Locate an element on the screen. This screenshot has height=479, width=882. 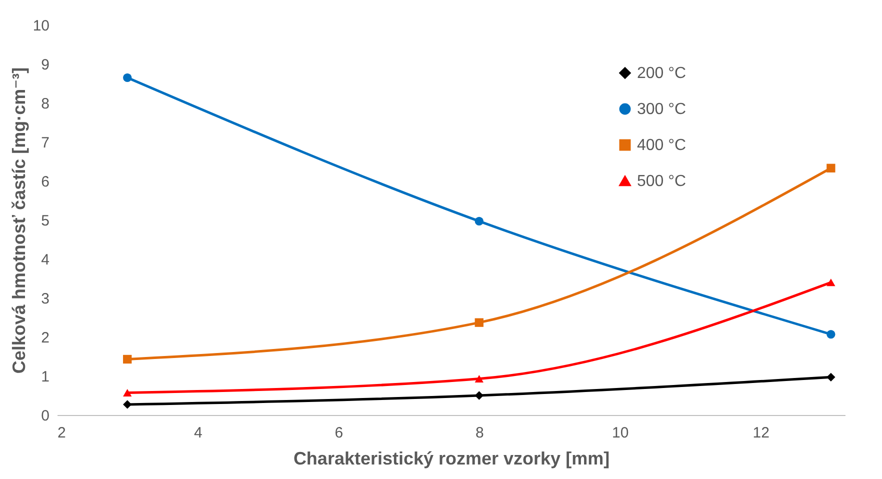
y-tick-label: 6 is located at coordinates (45, 182).